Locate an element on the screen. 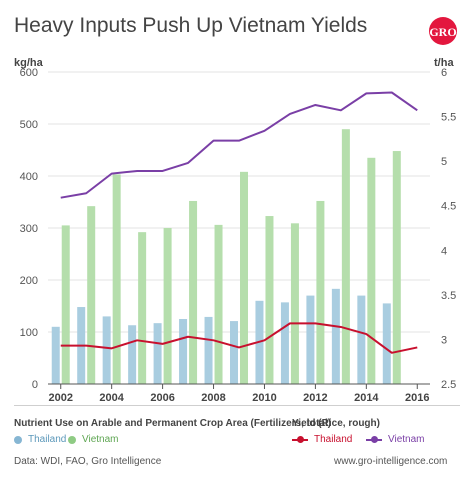  x-tick-label: 2010 is located at coordinates (264, 398).